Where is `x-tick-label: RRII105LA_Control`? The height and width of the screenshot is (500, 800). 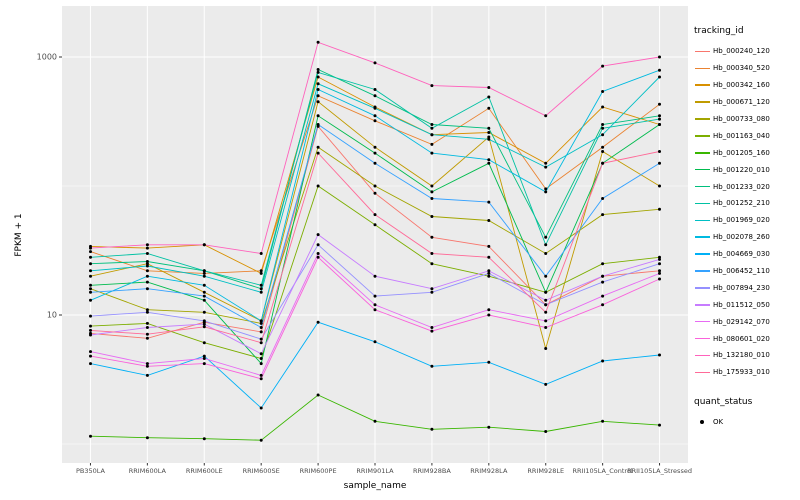
x-tick-label: RRII105LA_Control is located at coordinates (603, 471).